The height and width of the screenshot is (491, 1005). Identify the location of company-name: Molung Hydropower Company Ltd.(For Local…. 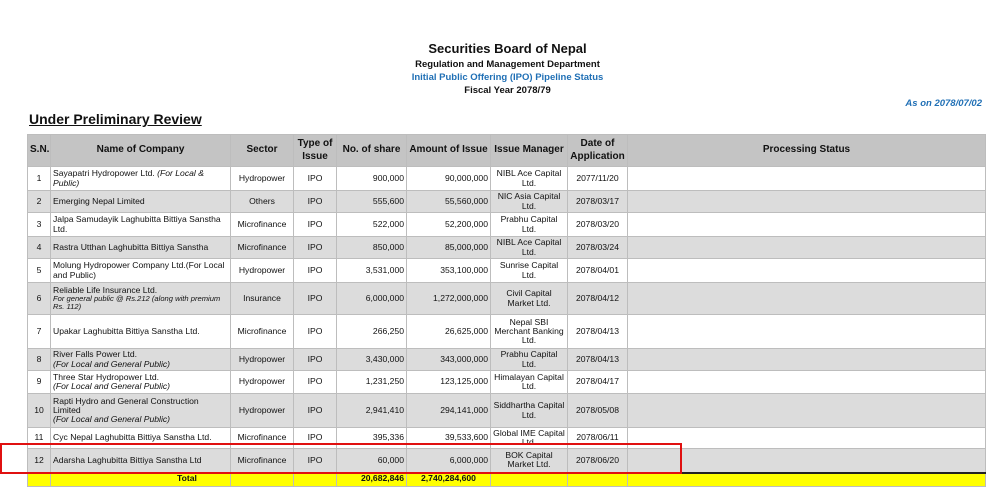
(139, 270).